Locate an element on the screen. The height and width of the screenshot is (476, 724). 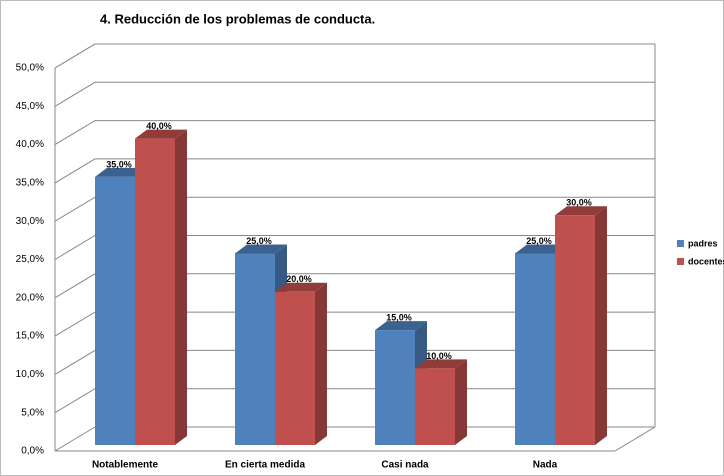
y-tick-label: 0,0% is located at coordinates (32, 451).